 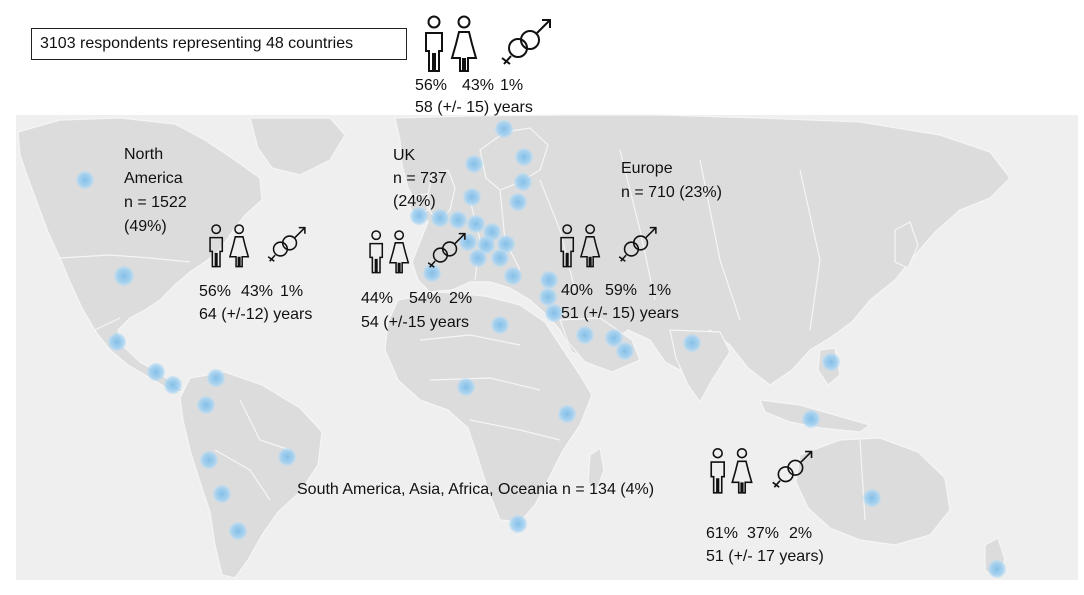 What do you see at coordinates (155, 202) in the screenshot?
I see `north-america-n: n = 1522` at bounding box center [155, 202].